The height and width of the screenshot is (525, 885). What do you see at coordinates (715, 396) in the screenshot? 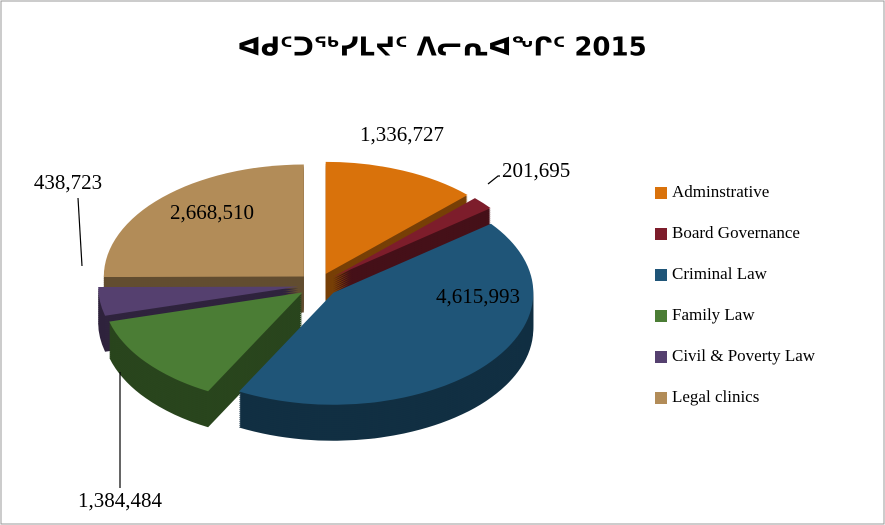
I see `legend-label: Legal clinics` at bounding box center [715, 396].